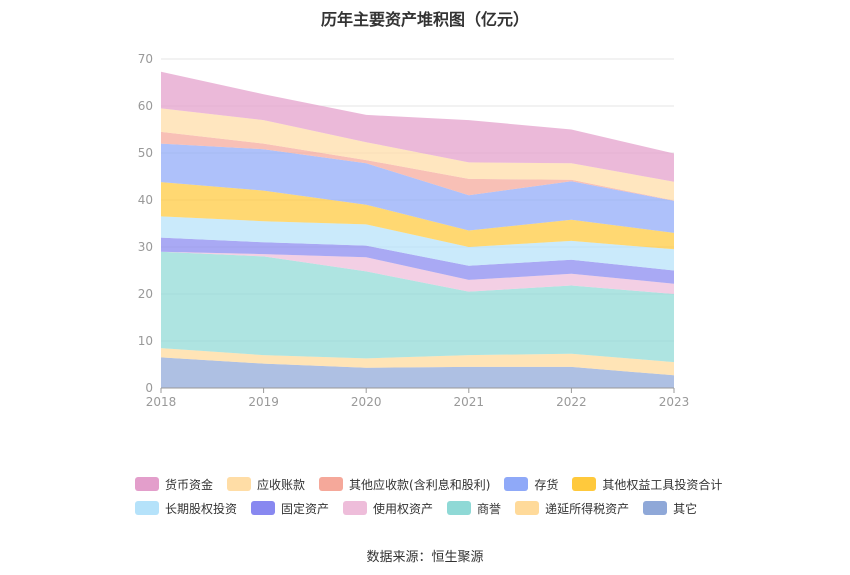 This screenshot has height=575, width=850. I want to click on y-tick-label: 40, so click(145, 200).